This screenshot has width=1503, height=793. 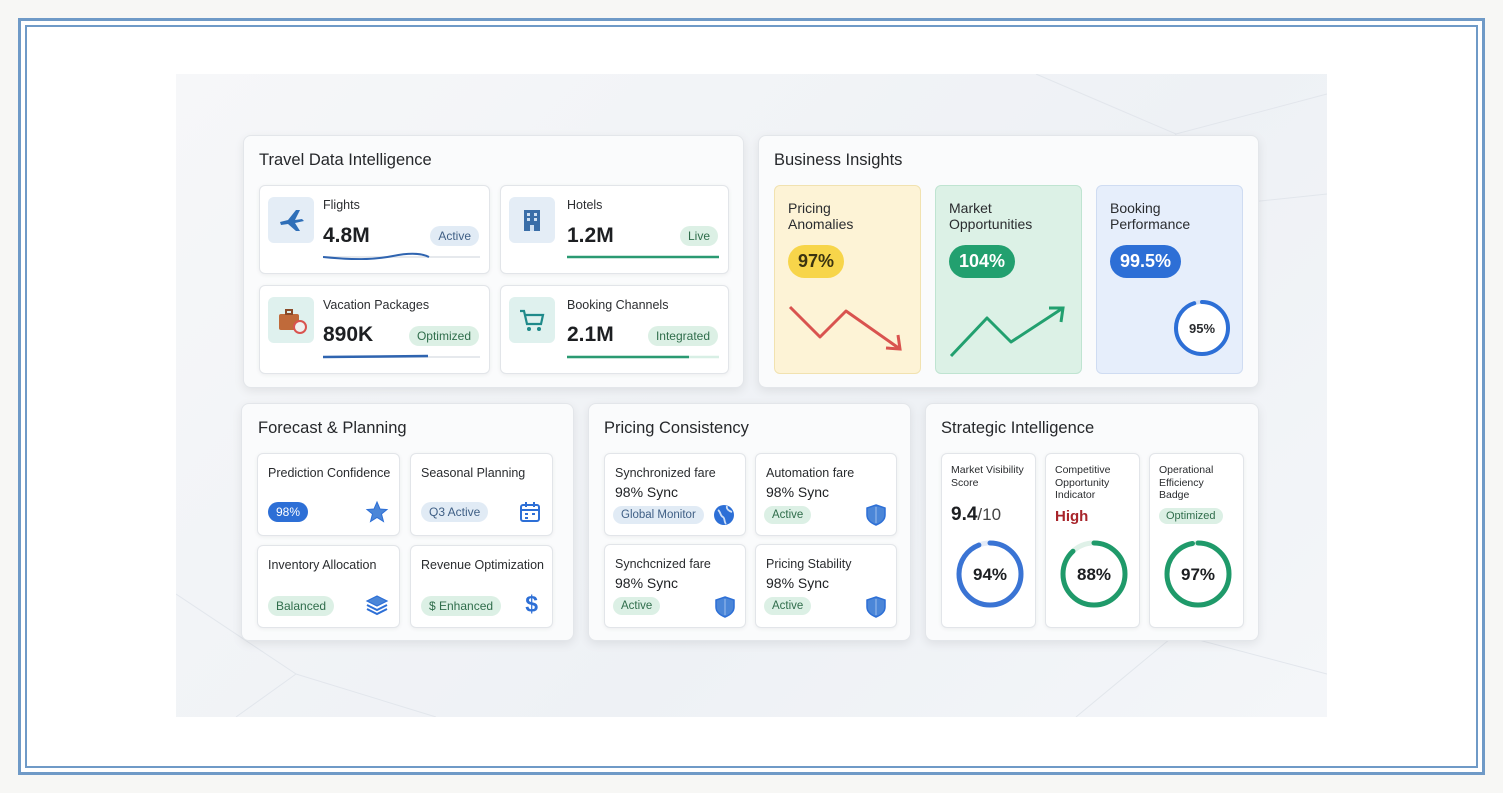 I want to click on flights-card: Flights 4.8M Active, so click(x=374, y=229).